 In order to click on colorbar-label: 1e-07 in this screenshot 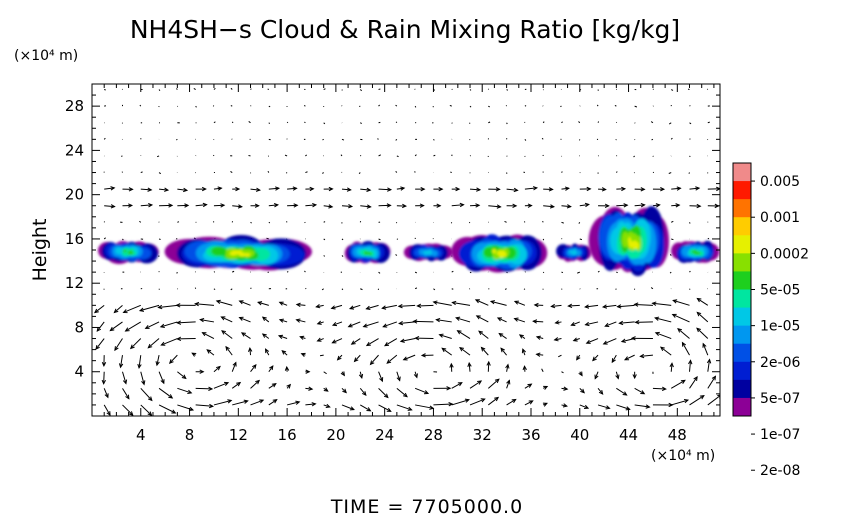, I will do `click(780, 435)`.